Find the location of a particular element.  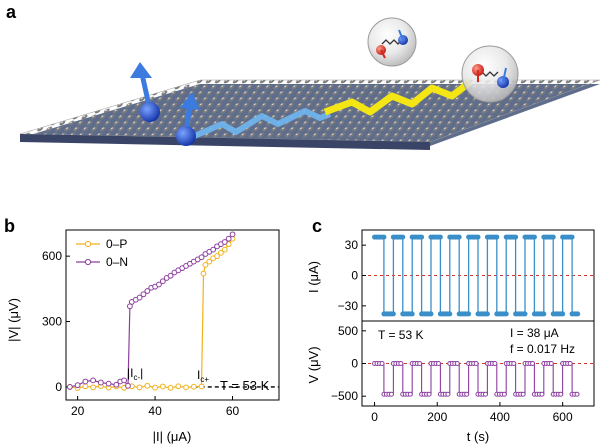

bottom-y-tick-label: −500 is located at coordinates (344, 396).